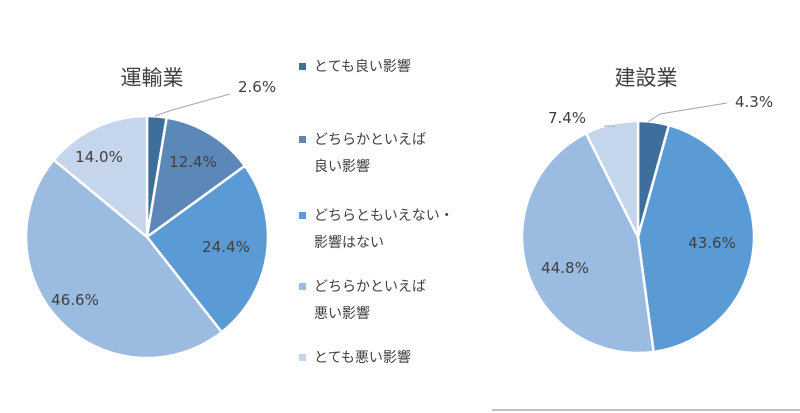  Describe the element at coordinates (376, 229) in the screenshot. I see `legend-item-neutral: どちらともいえない・影響はない` at that location.